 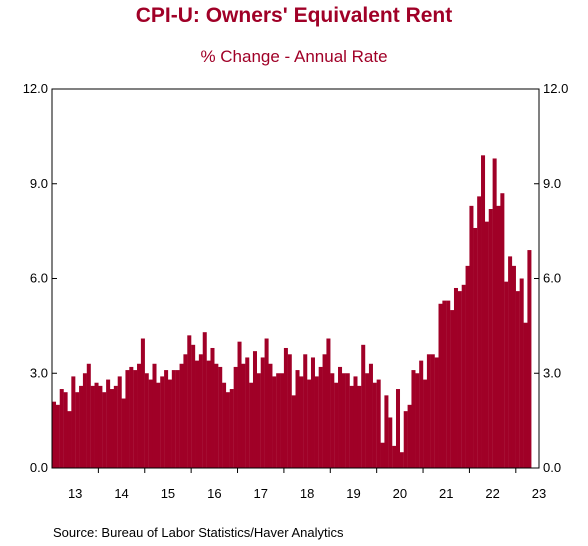 I want to click on x-tick-label: 16, so click(x=214, y=493).